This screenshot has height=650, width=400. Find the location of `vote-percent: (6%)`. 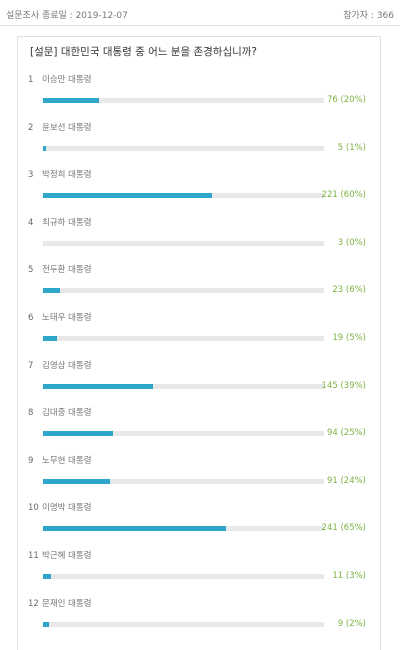

vote-percent: (6%) is located at coordinates (355, 290).